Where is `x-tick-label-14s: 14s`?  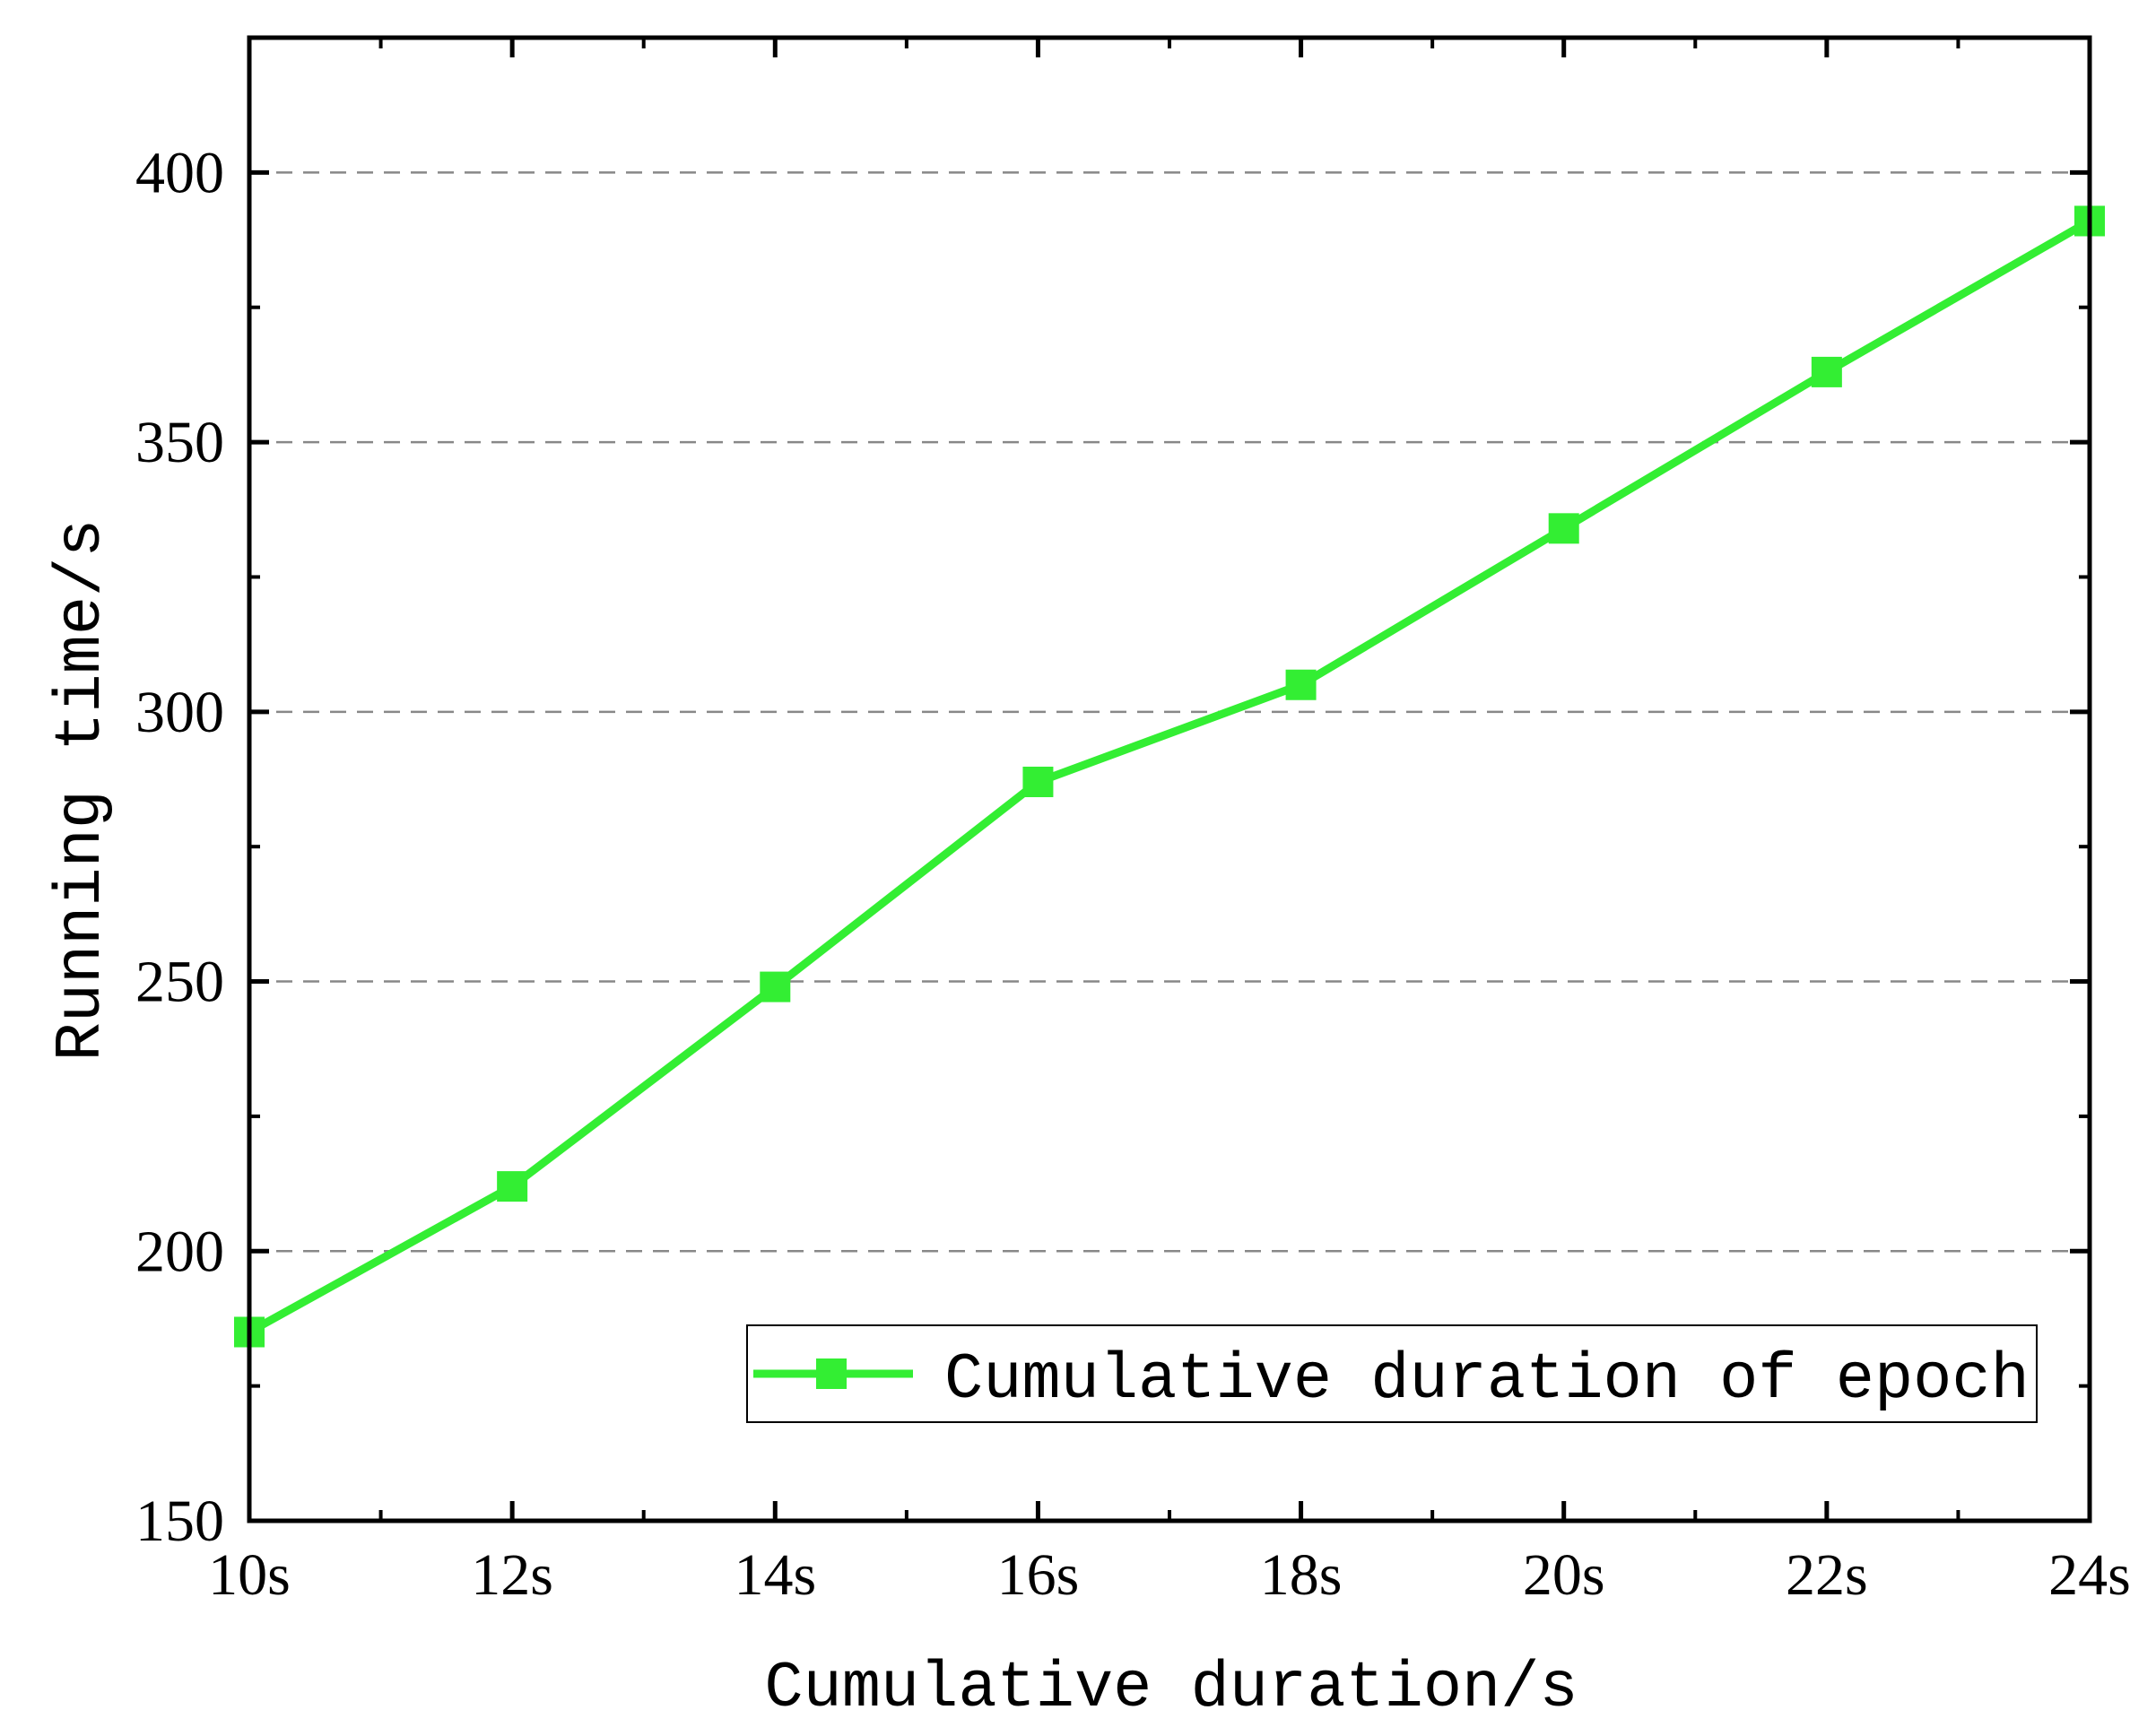
x-tick-label-14s: 14s is located at coordinates (775, 1575).